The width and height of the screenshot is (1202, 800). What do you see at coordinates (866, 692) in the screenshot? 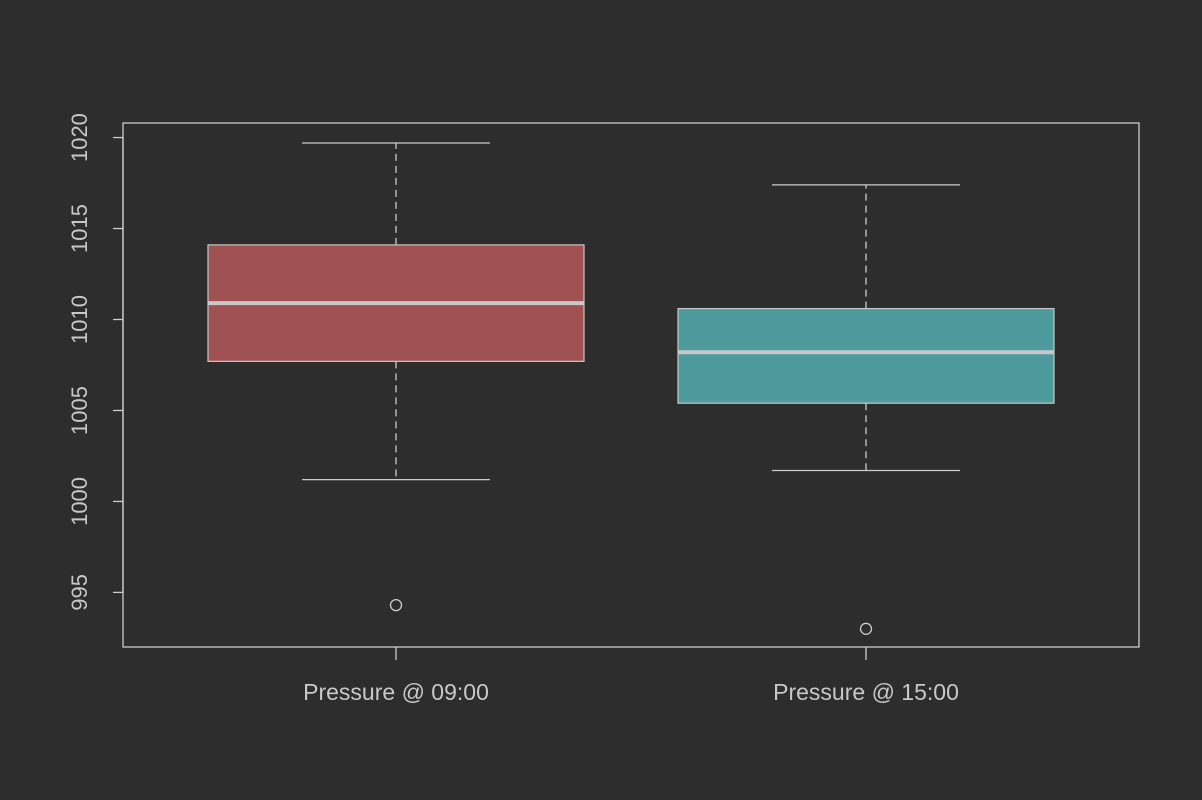
I see `x-tick-label: Pressure @ 15:00` at bounding box center [866, 692].